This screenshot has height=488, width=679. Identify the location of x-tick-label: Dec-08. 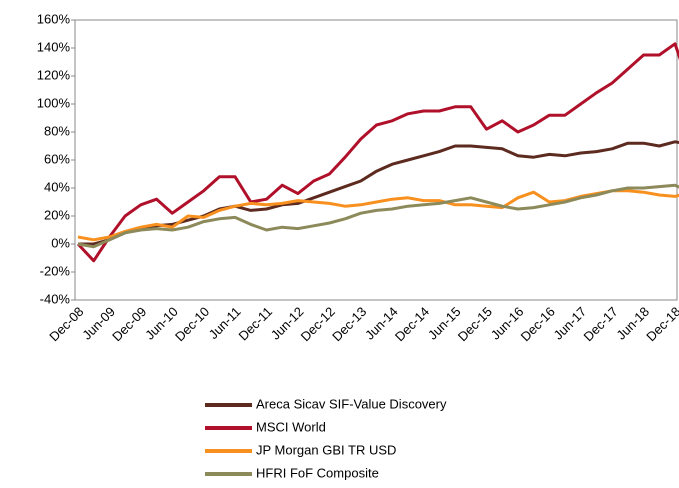
(66, 324).